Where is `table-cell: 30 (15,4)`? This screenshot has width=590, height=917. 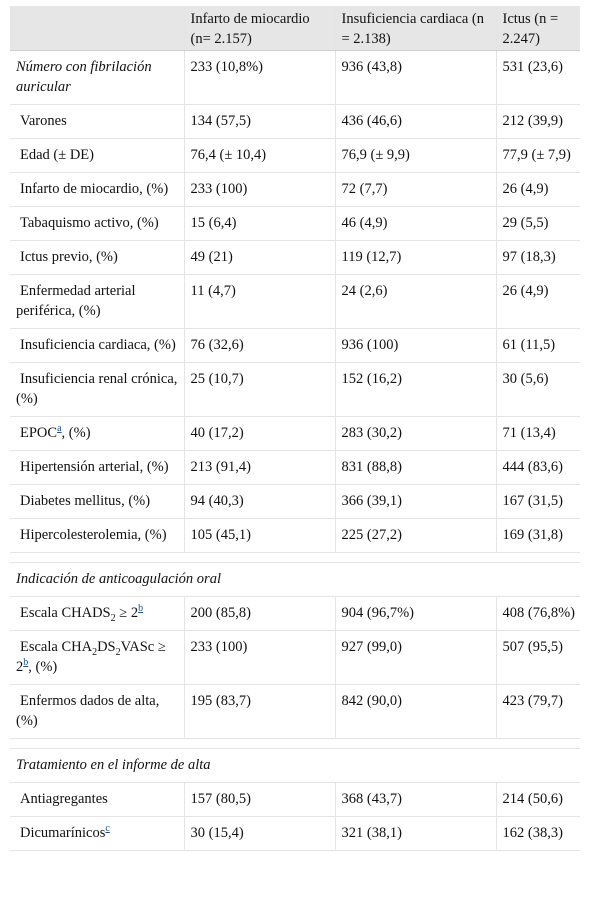 table-cell: 30 (15,4) is located at coordinates (259, 833).